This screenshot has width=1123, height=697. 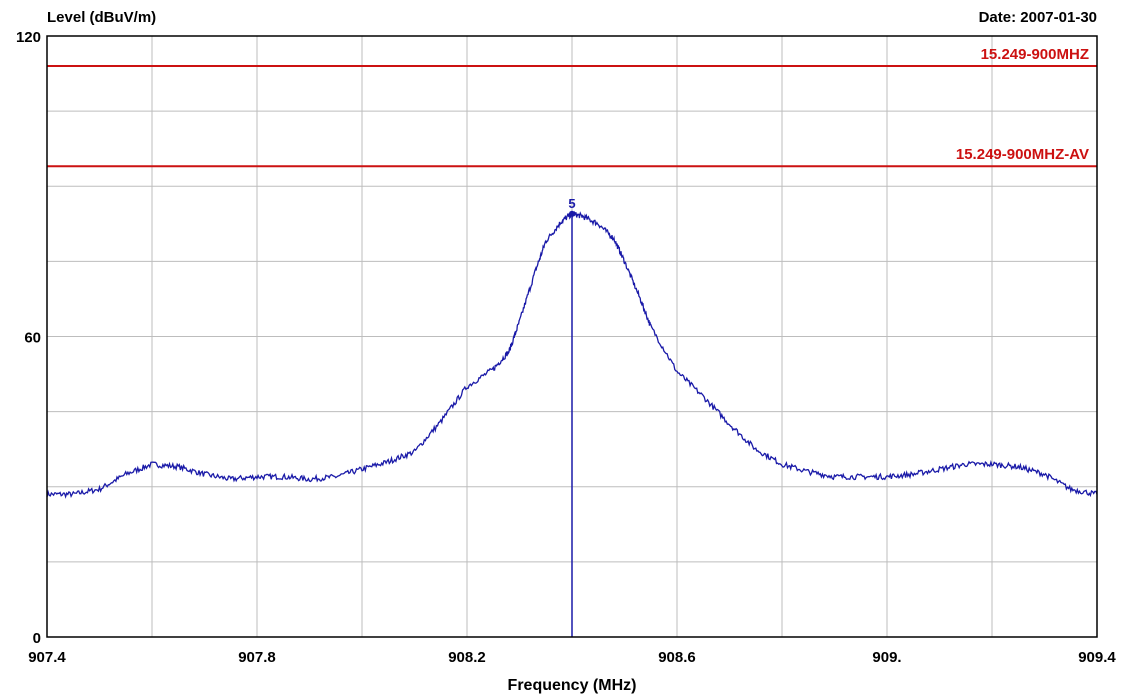 I want to click on x-tick-label: 907.4, so click(x=47, y=657).